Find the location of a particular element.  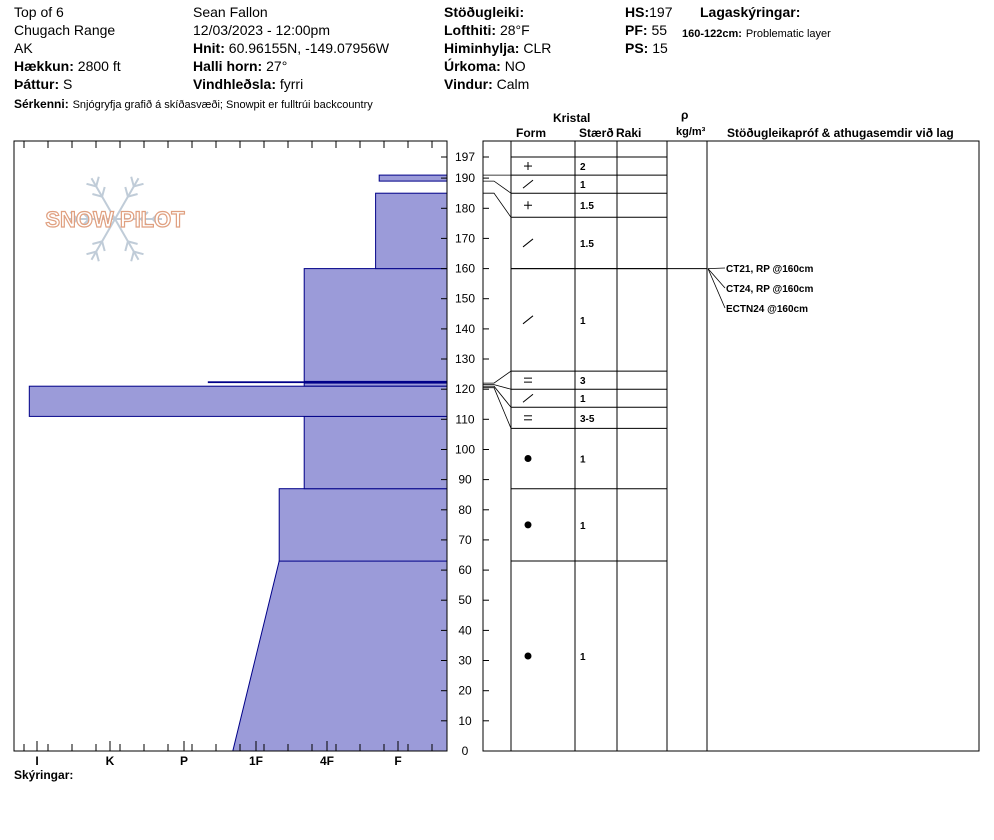

tests-header: Stöðugleikapróf & athugasemdir við lag is located at coordinates (840, 133).